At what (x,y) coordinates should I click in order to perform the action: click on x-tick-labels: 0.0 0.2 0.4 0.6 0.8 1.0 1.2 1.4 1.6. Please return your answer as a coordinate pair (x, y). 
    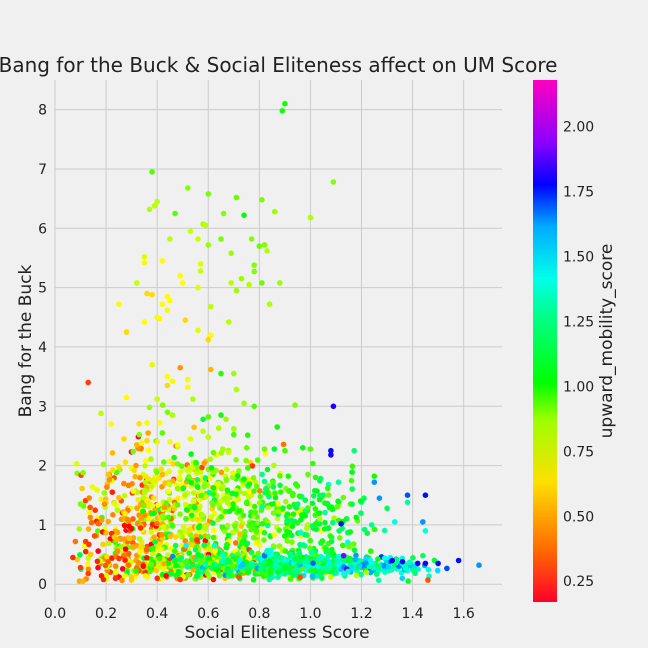
    Looking at the image, I should click on (259, 614).